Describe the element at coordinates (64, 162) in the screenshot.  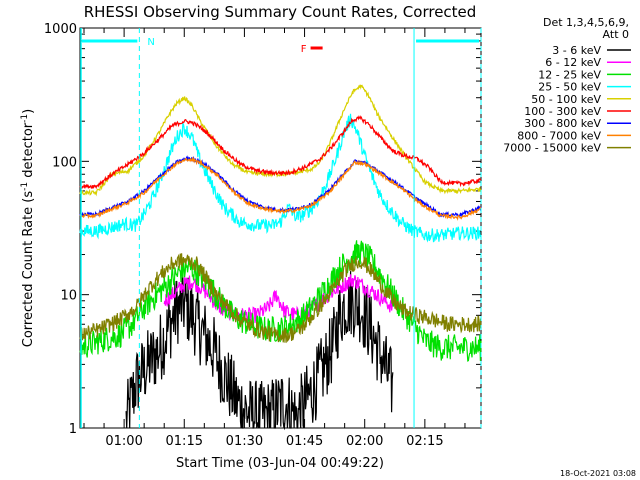
I see `y-tick-label: 100` at that location.